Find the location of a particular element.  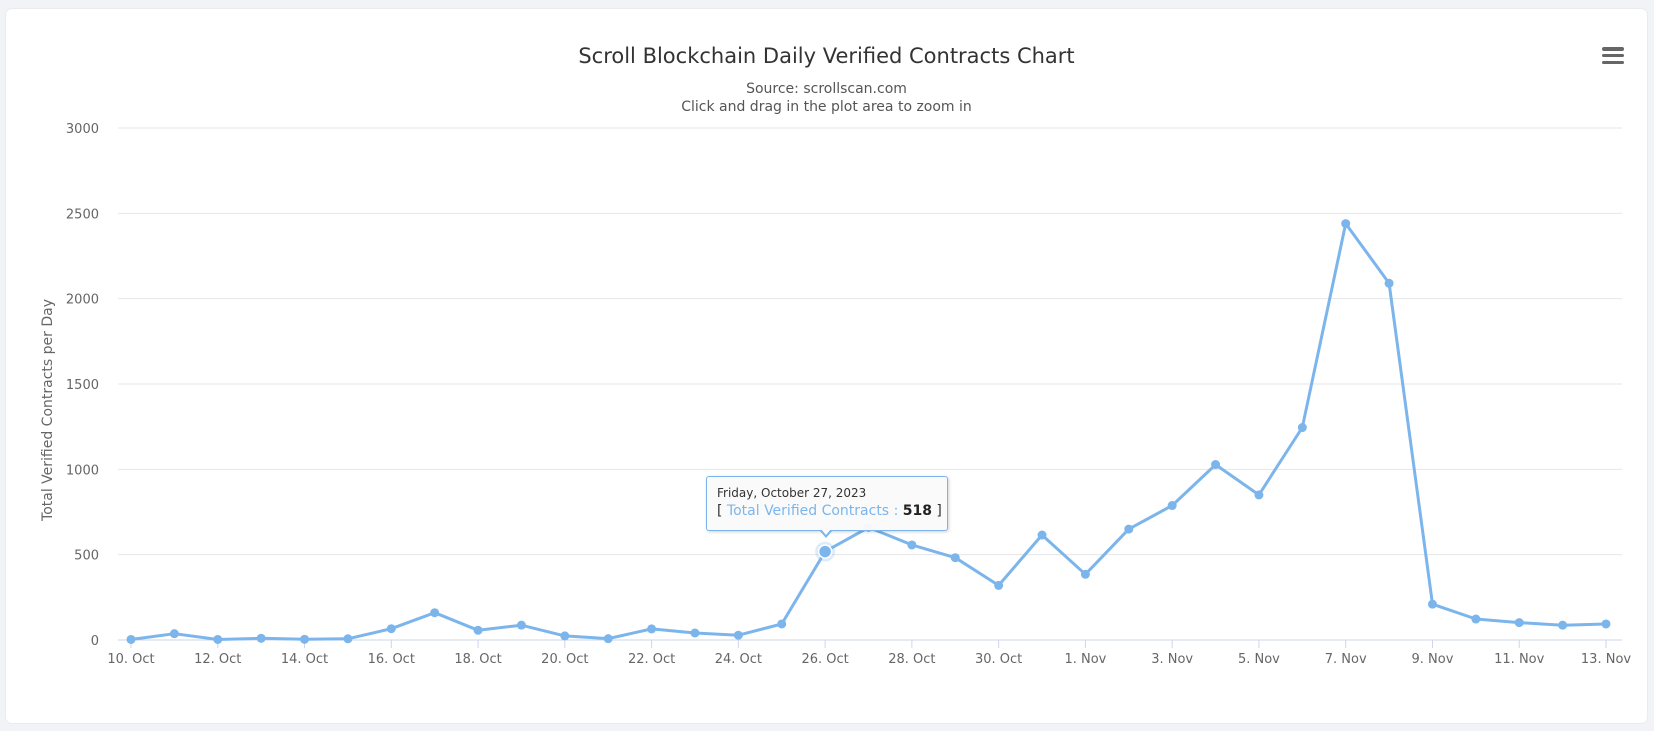

y-axis-ticks: 0 500 1000 1500 2000 2500 3000 is located at coordinates (82, 385).